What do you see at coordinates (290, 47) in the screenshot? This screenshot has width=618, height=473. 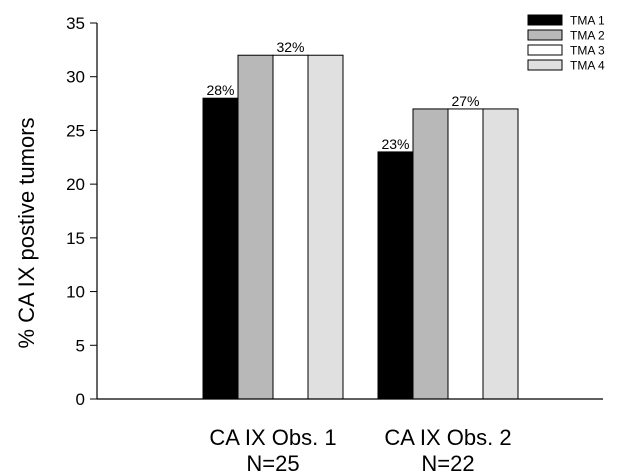 I see `data-label: 32%` at bounding box center [290, 47].